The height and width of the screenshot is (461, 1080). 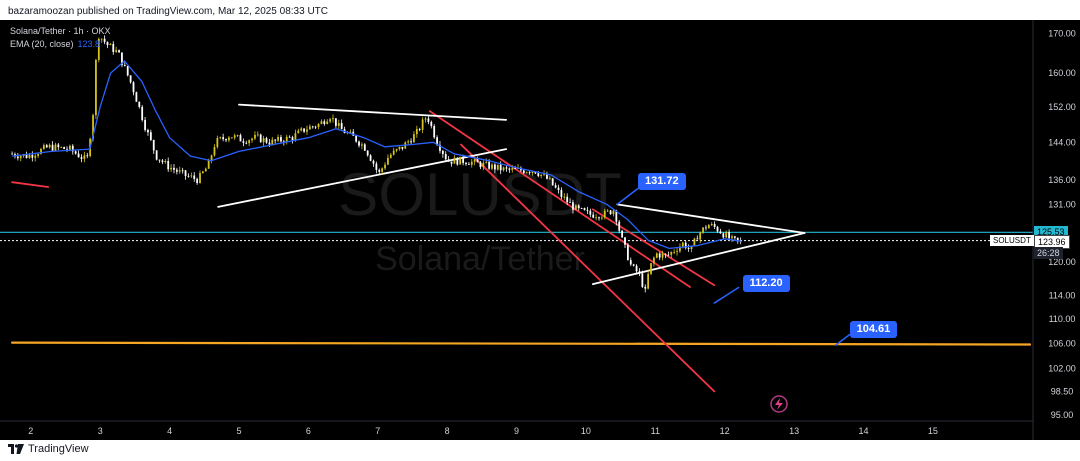 I want to click on triangle-bottom-right-line, so click(x=698, y=259).